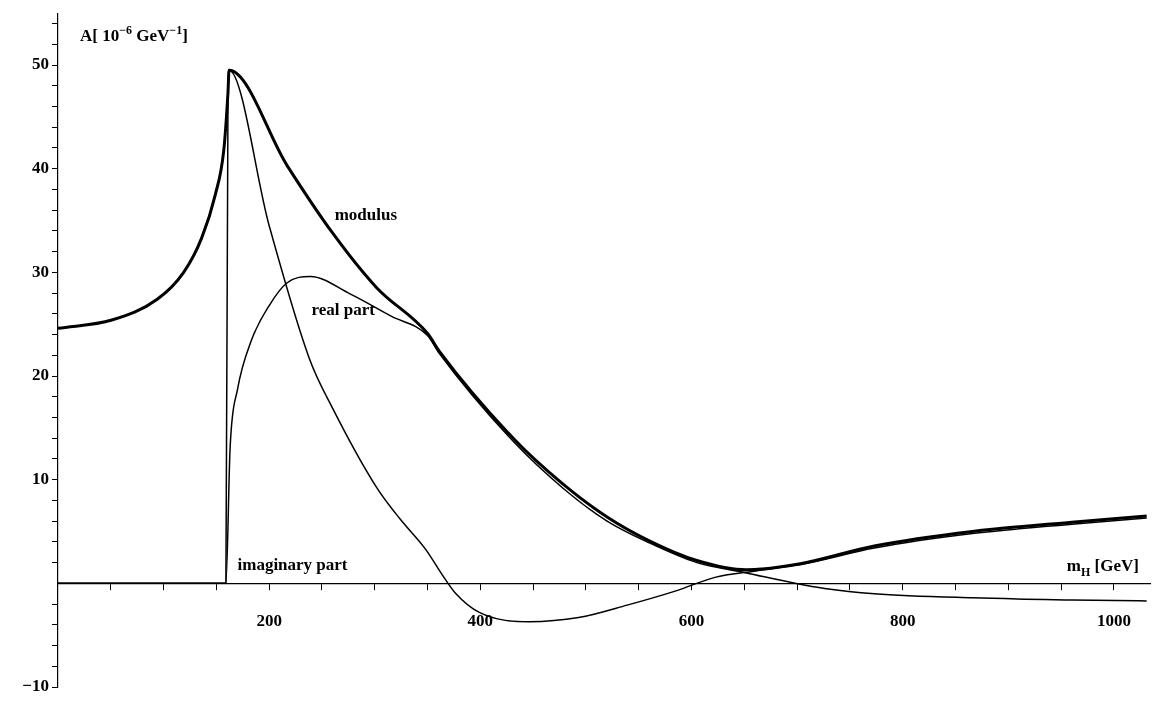 Image resolution: width=1153 pixels, height=702 pixels. Describe the element at coordinates (292, 565) in the screenshot. I see `series-label: imaginary part` at that location.